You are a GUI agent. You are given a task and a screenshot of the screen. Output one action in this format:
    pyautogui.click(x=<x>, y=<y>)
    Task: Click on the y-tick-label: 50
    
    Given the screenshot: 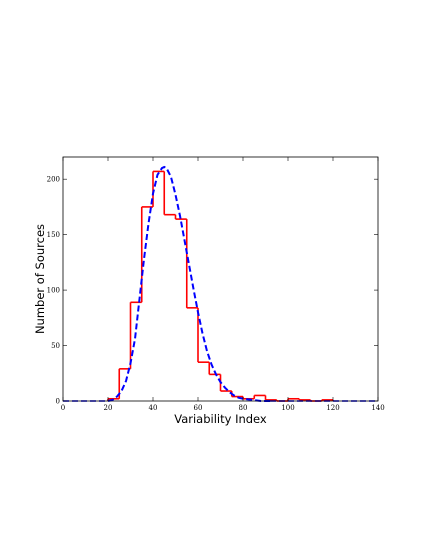 What is the action you would take?
    pyautogui.click(x=55, y=346)
    